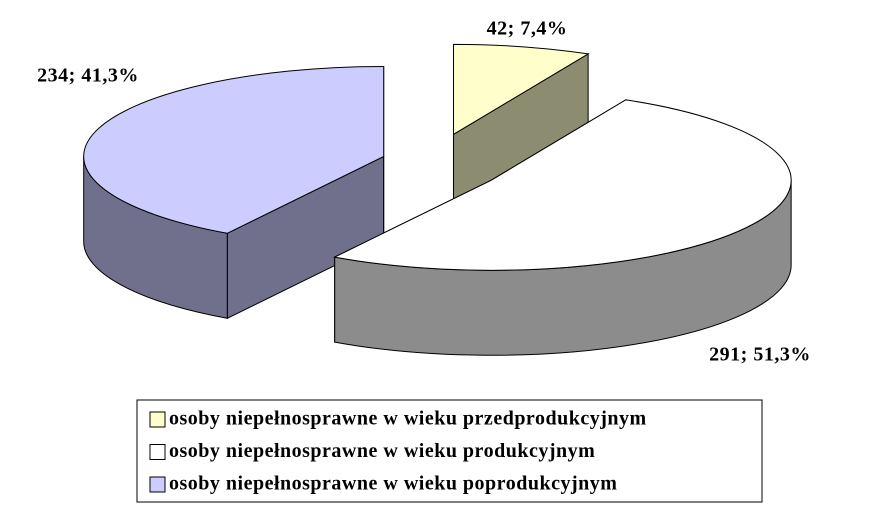 This screenshot has height=527, width=876. I want to click on slice, so click(521, 132).